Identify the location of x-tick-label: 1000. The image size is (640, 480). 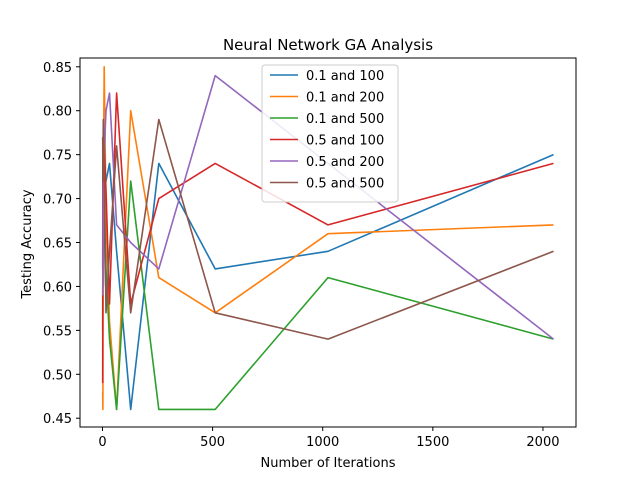
(322, 442).